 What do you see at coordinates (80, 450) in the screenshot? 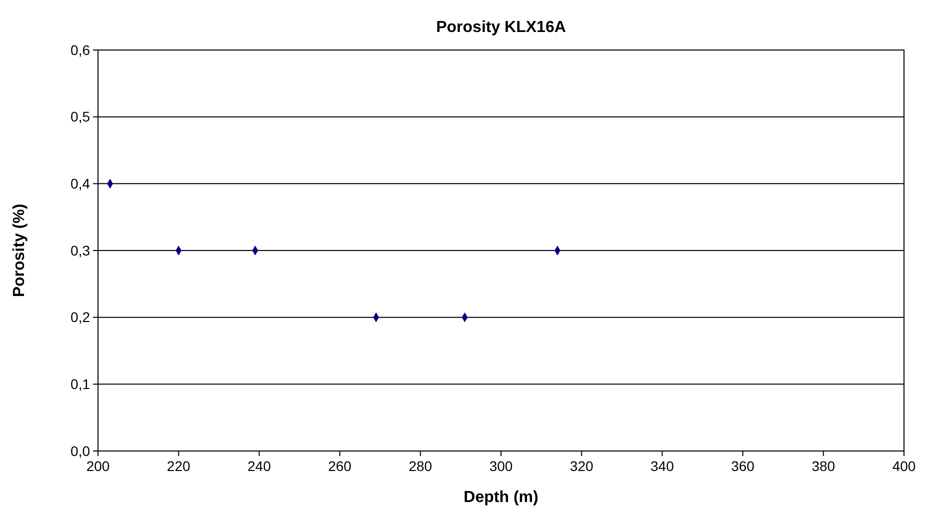
I see `y-tick-label: 0,0` at bounding box center [80, 450].